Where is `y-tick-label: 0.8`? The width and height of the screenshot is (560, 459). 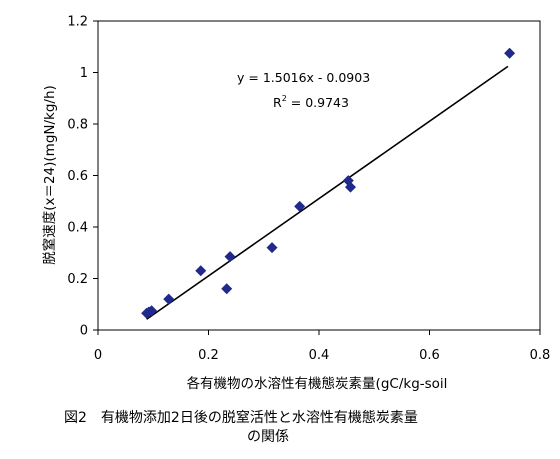 y-tick-label: 0.8 is located at coordinates (77, 125).